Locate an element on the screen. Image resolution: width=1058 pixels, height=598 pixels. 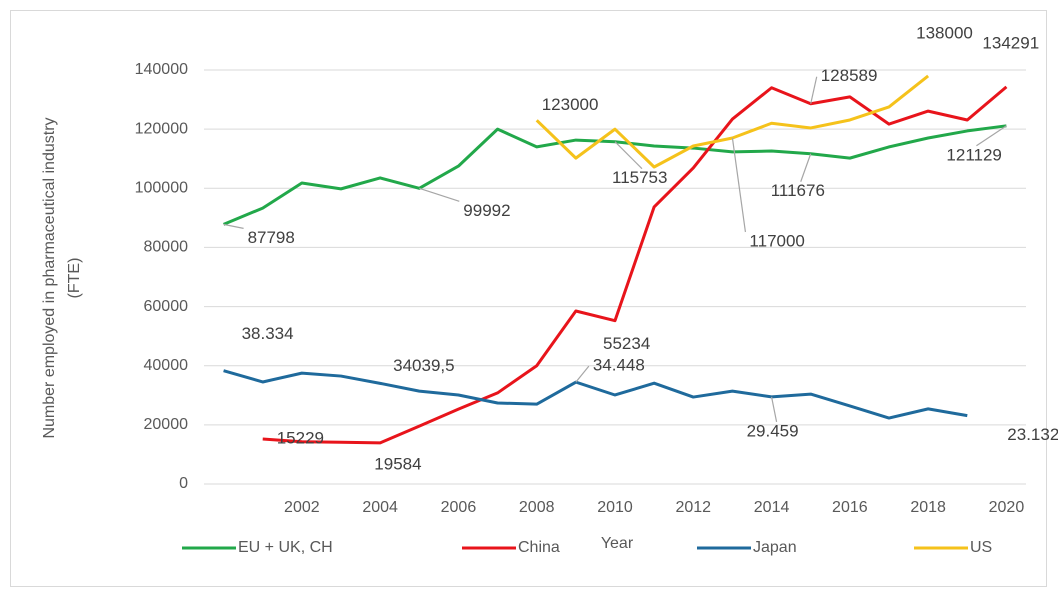
legend-label: EU + UK, CH is located at coordinates (285, 547).